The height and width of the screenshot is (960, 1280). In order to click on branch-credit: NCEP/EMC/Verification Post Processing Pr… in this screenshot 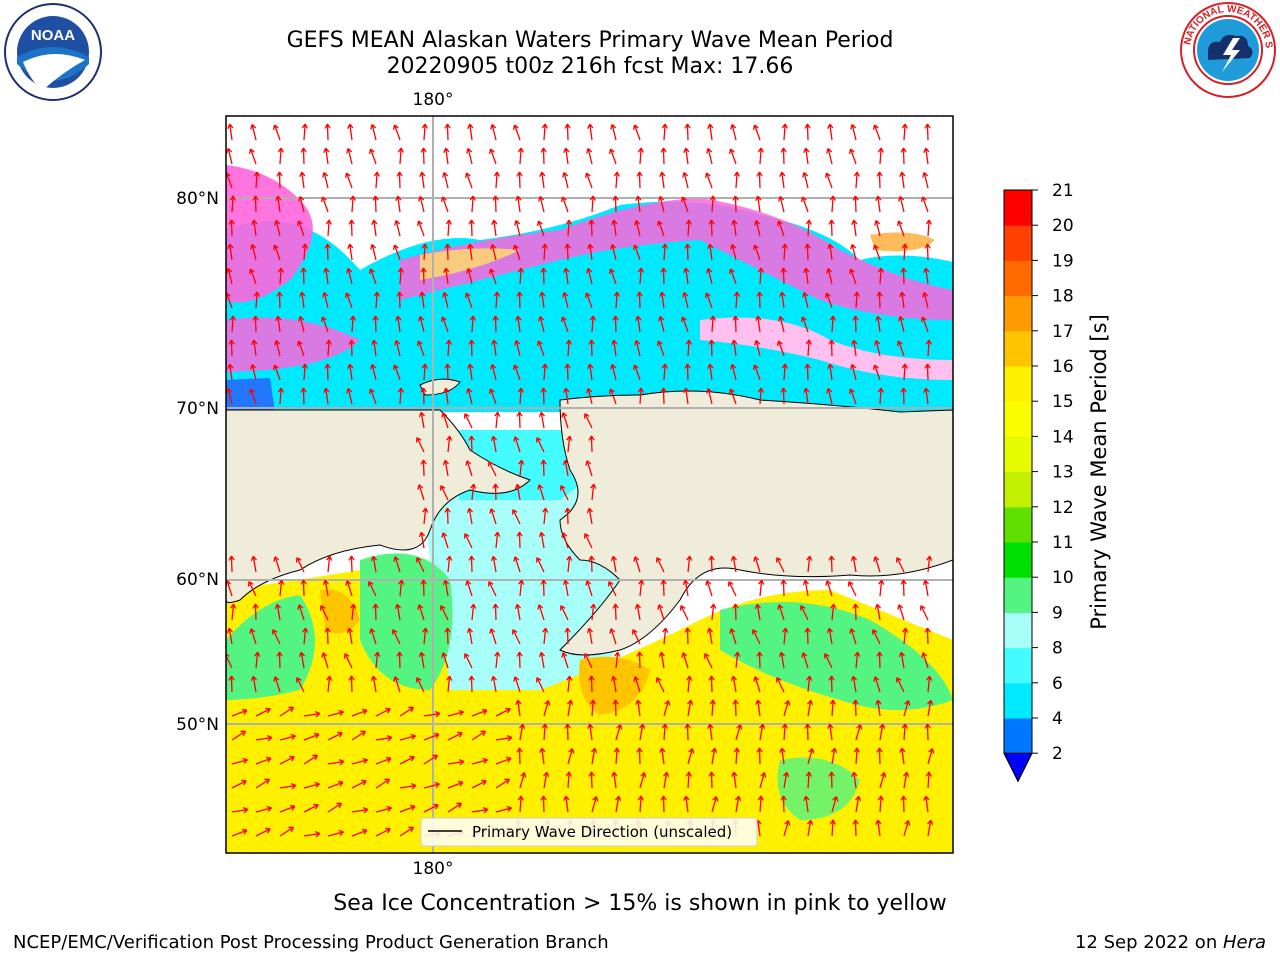, I will do `click(311, 942)`.